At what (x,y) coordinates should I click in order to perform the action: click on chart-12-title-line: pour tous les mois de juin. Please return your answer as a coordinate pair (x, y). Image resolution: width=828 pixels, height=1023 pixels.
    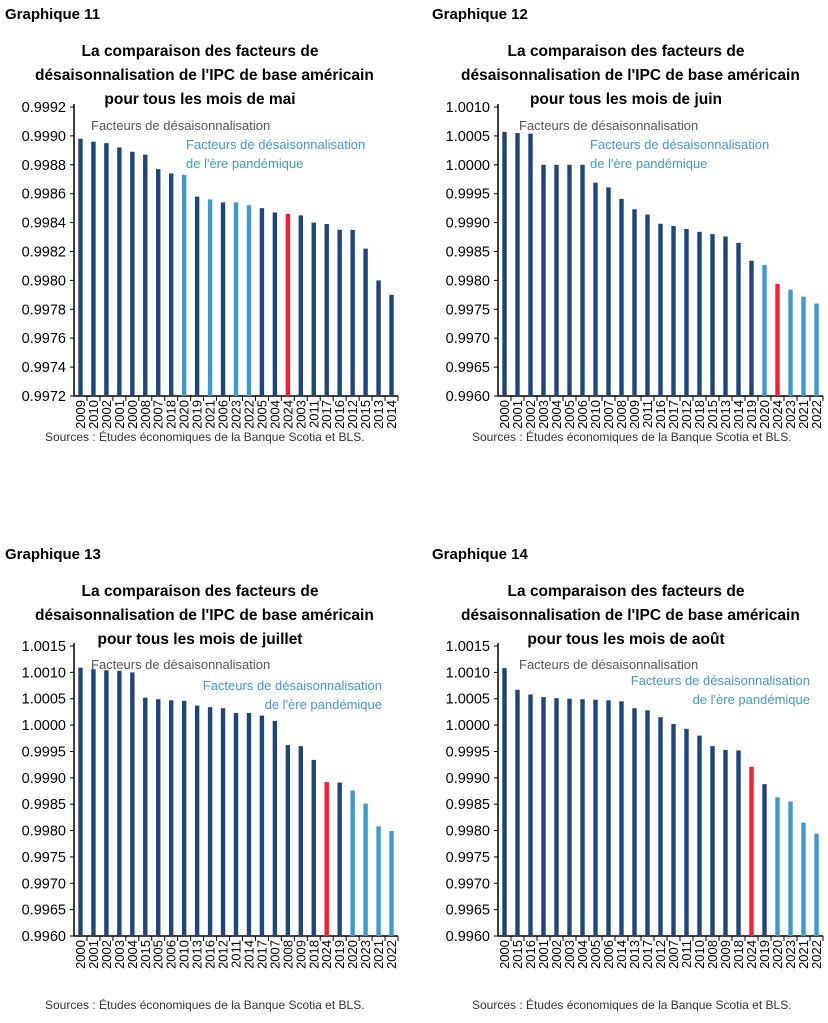
    Looking at the image, I should click on (626, 99).